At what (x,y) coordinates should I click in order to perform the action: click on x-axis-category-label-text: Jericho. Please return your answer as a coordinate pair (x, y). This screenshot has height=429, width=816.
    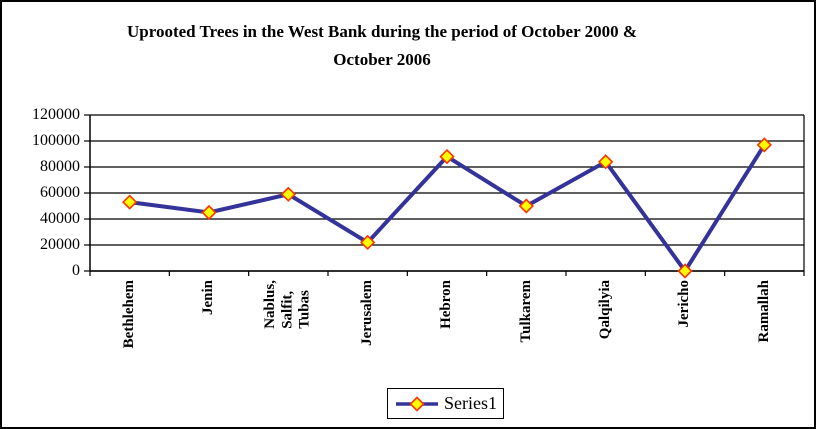
    Looking at the image, I should click on (684, 304).